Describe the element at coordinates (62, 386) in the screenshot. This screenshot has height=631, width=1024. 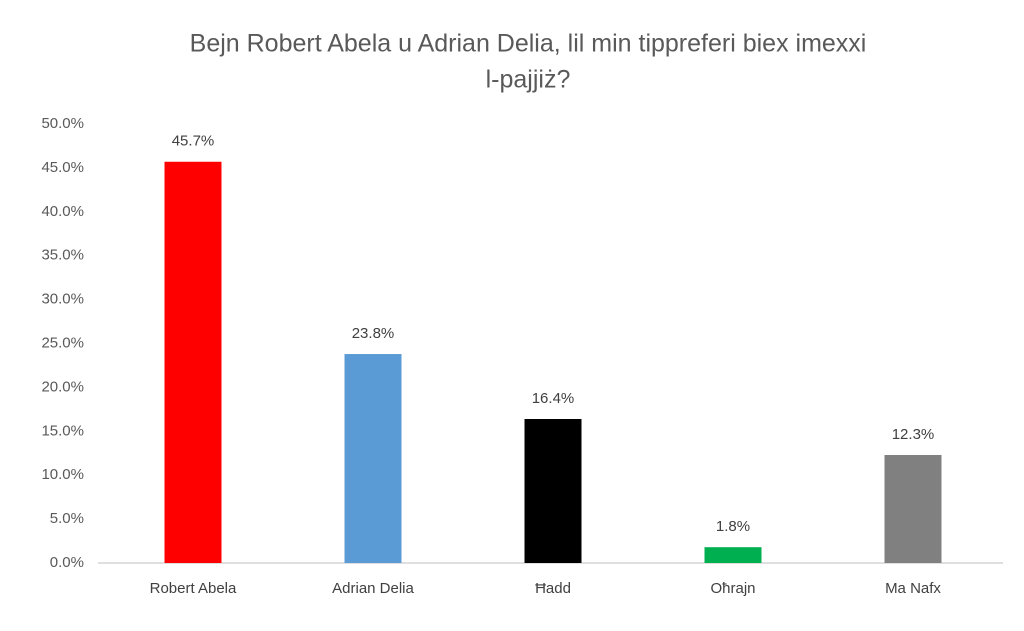
I see `y-tick-label: 20.0%` at that location.